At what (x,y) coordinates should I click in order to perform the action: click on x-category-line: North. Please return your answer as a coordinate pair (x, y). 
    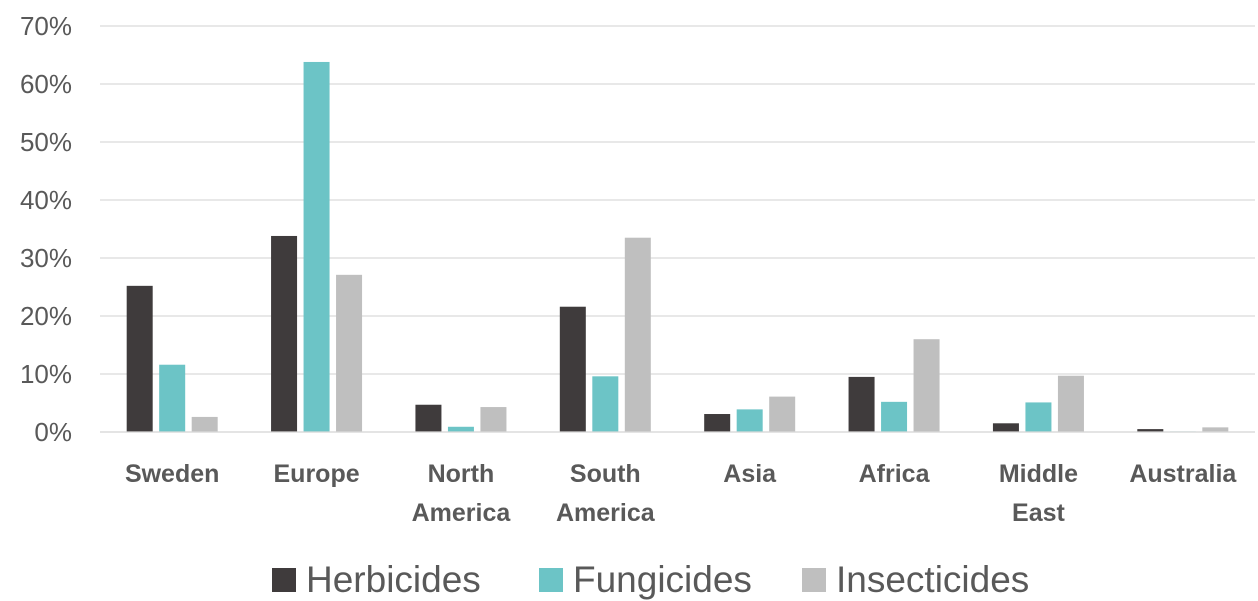
    Looking at the image, I should click on (461, 474).